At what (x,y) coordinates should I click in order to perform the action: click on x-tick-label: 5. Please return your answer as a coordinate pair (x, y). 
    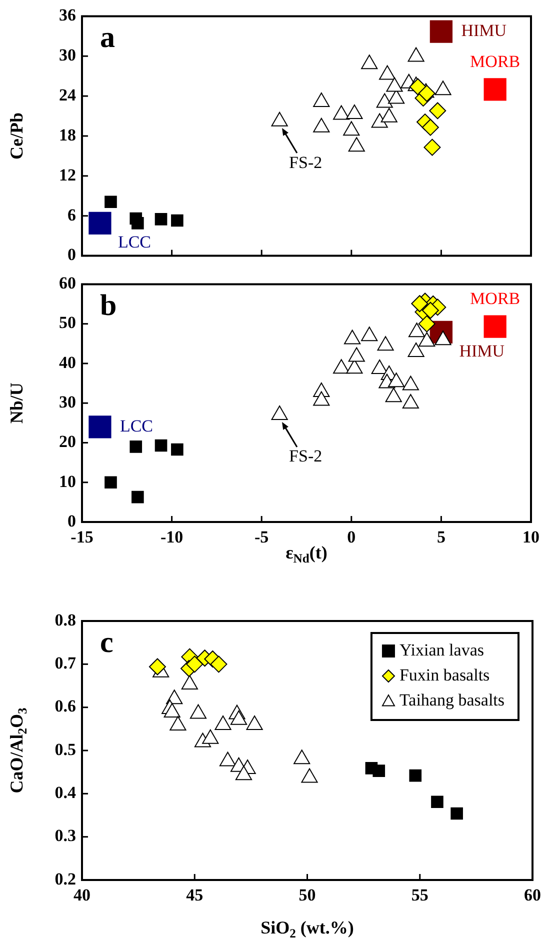
    Looking at the image, I should click on (441, 537).